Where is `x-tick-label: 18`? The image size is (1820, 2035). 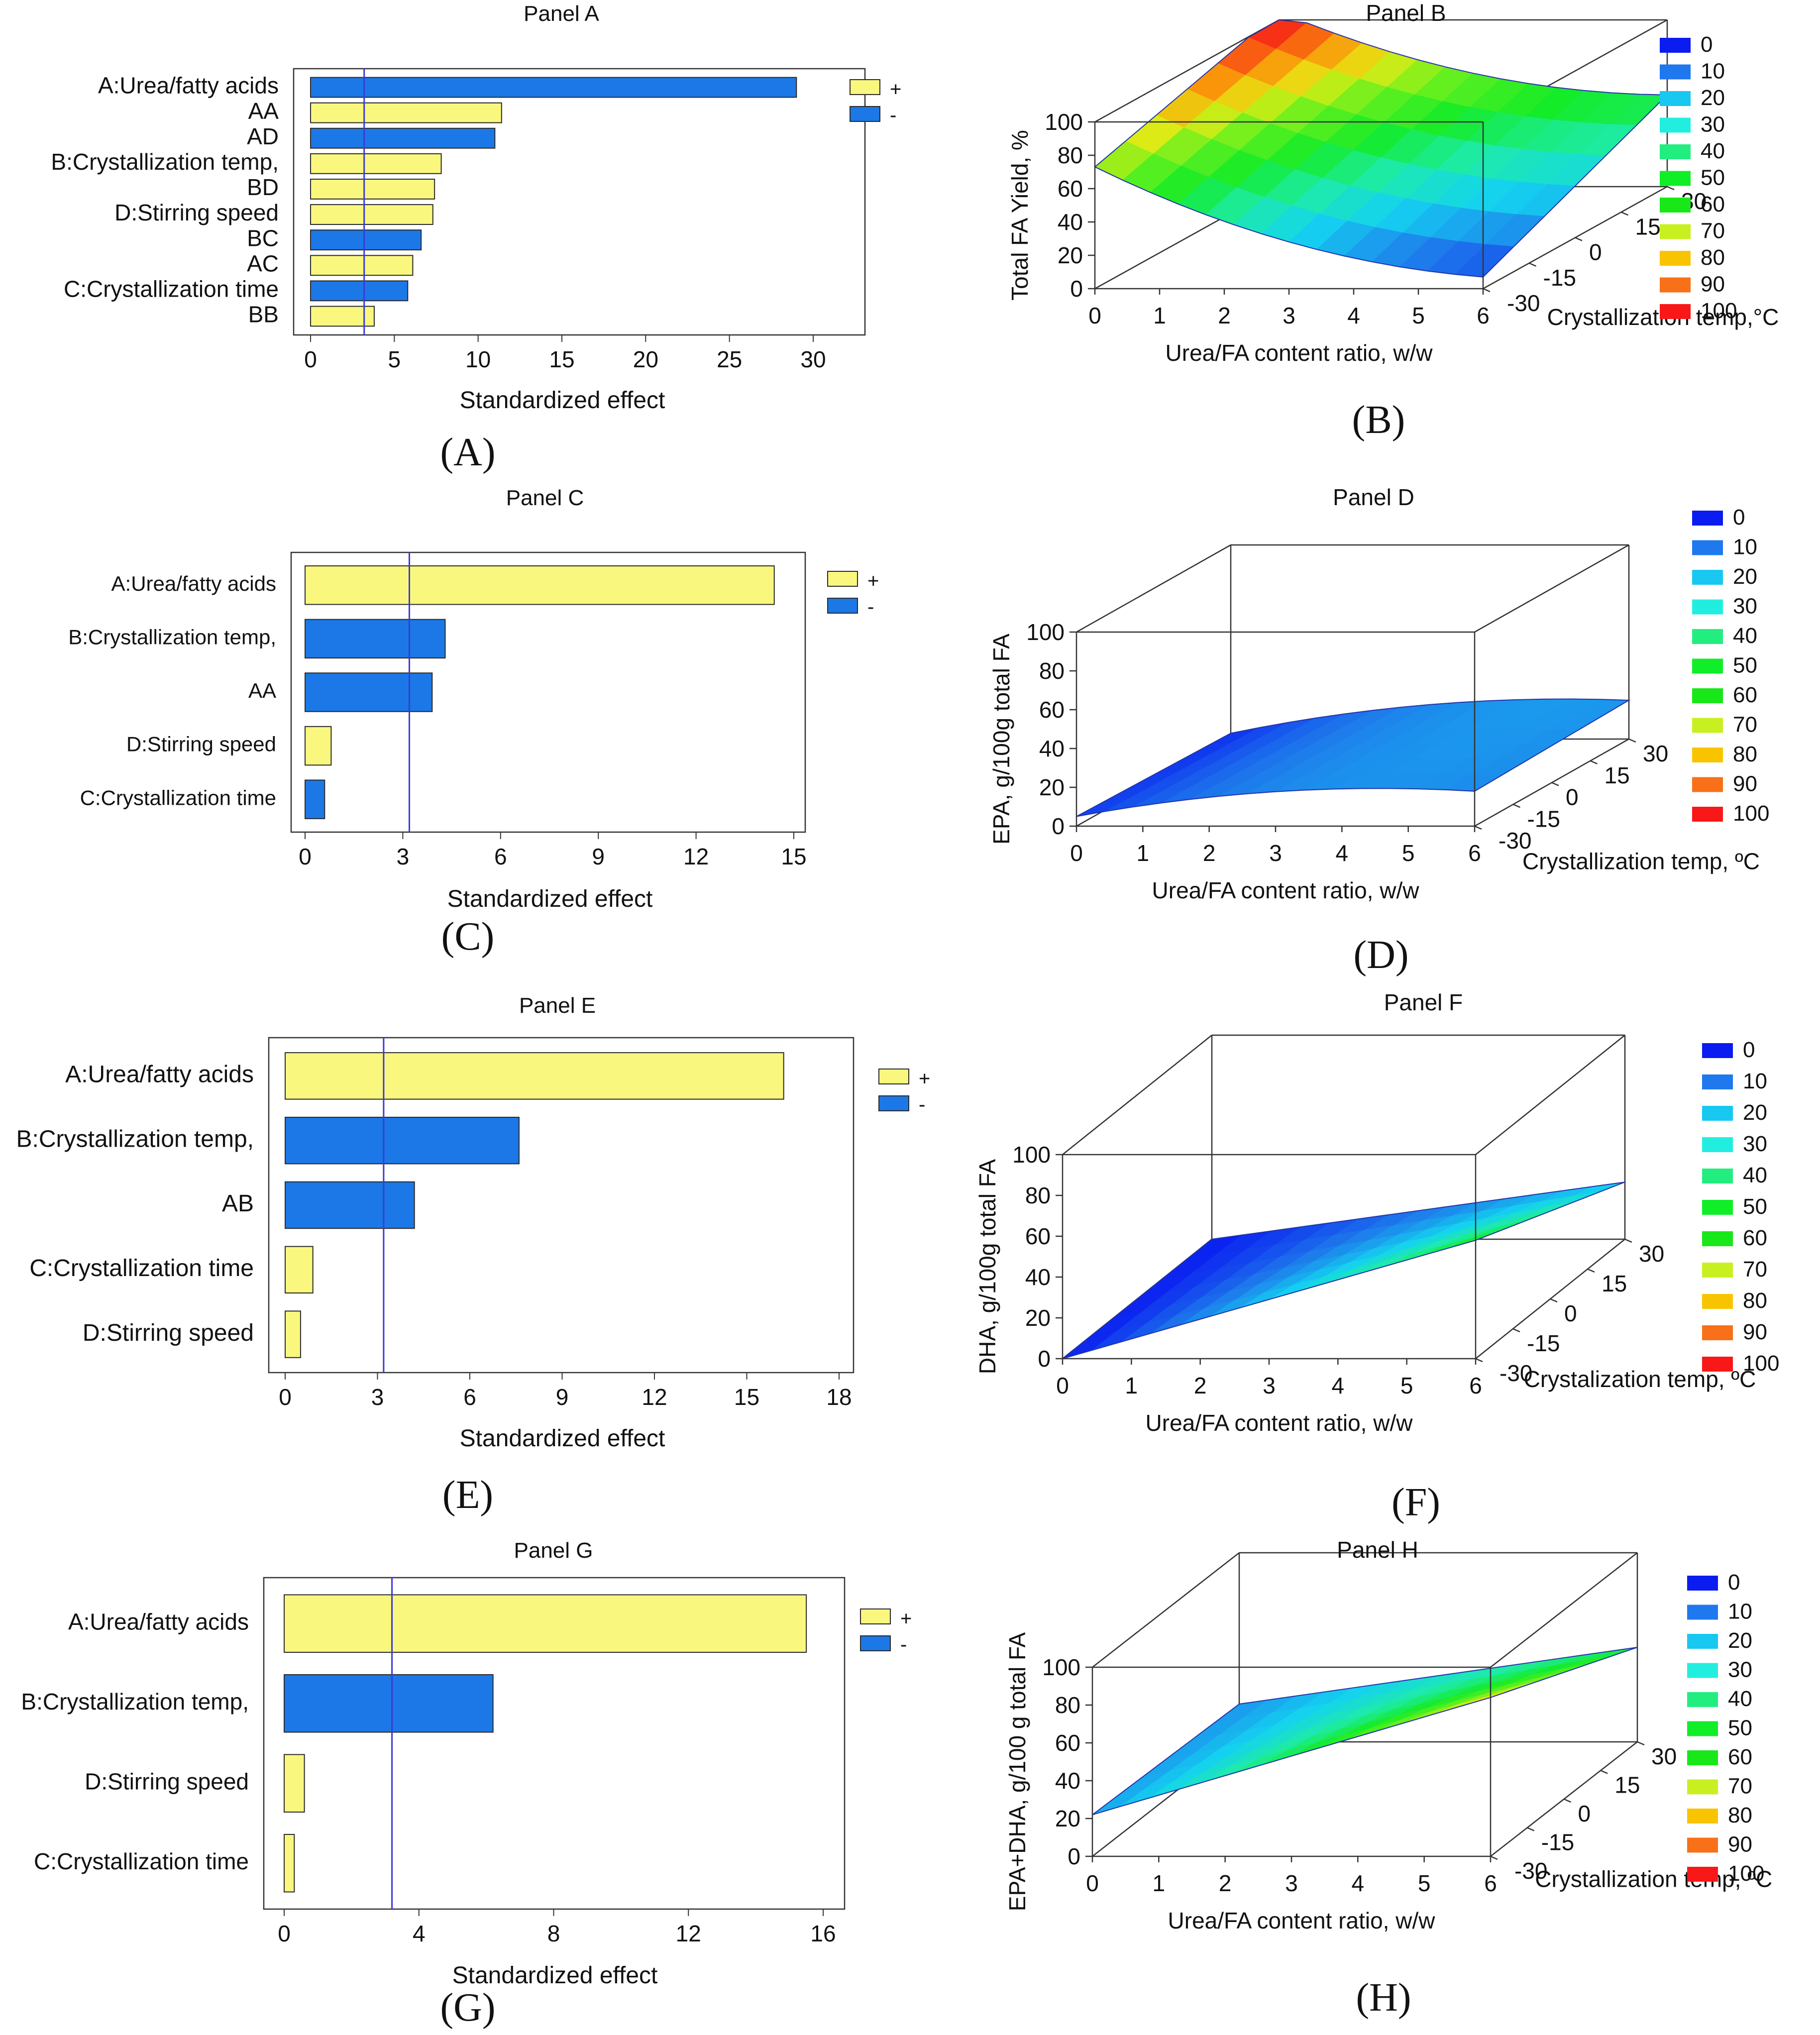 x-tick-label: 18 is located at coordinates (839, 1397).